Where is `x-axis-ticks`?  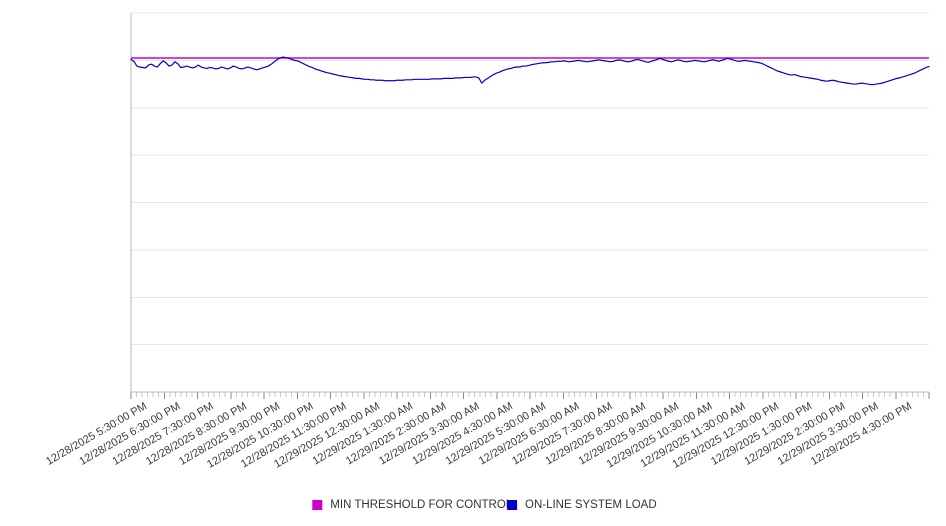
x-axis-ticks is located at coordinates (530, 395).